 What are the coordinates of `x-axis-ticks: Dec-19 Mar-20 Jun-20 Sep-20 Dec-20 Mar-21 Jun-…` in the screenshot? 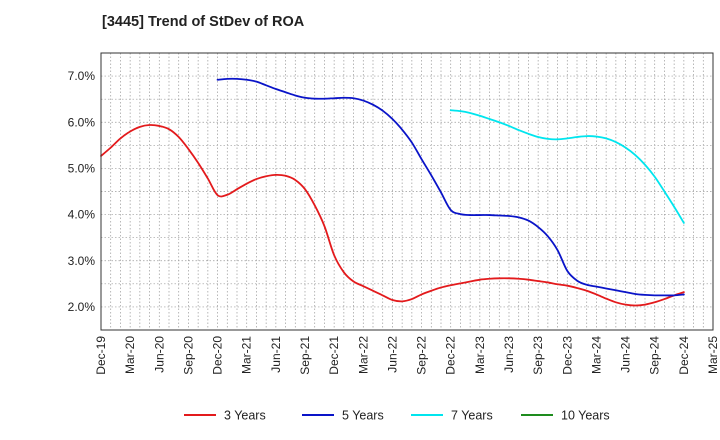 It's located at (407, 355).